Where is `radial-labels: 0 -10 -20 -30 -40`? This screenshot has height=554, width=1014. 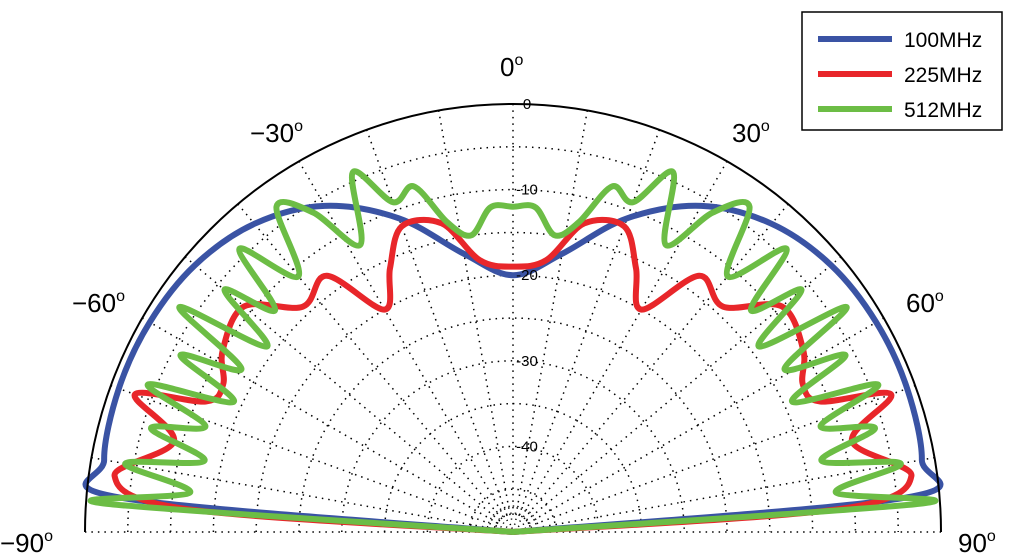
radial-labels: 0 -10 -20 -30 -40 is located at coordinates (527, 275).